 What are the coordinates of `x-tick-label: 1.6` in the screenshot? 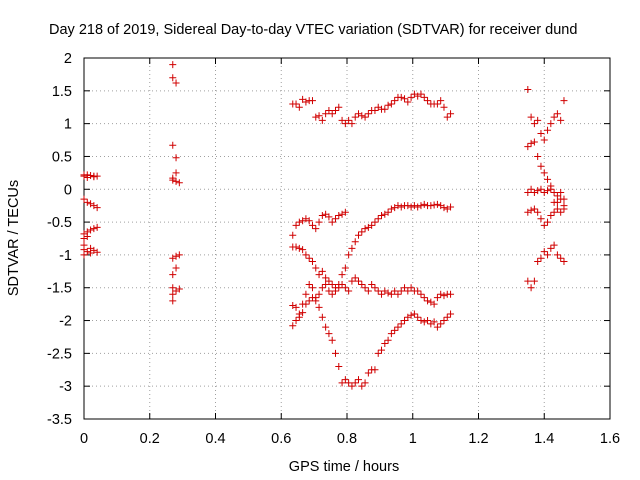 It's located at (610, 439).